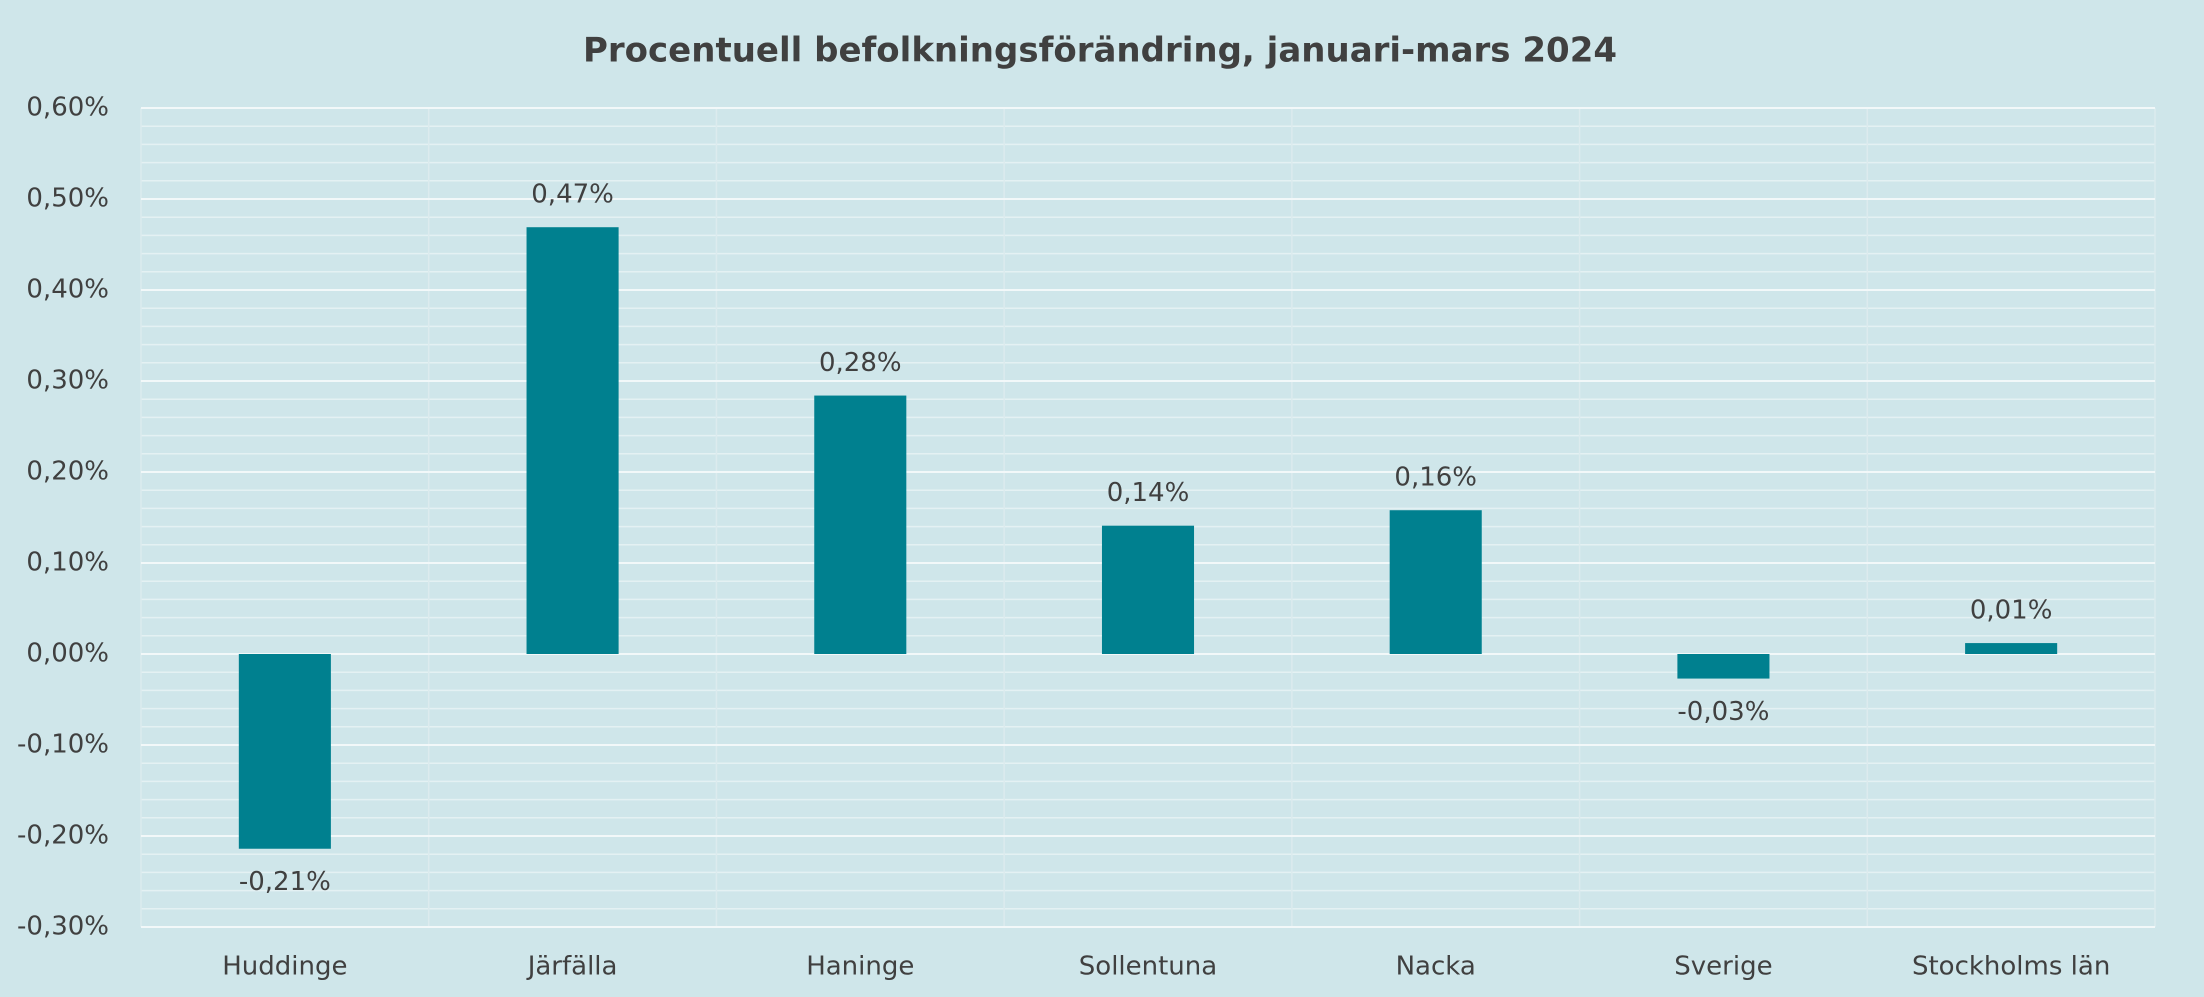 This screenshot has height=997, width=2204. Describe the element at coordinates (860, 363) in the screenshot. I see `data-label: 0,28%` at that location.